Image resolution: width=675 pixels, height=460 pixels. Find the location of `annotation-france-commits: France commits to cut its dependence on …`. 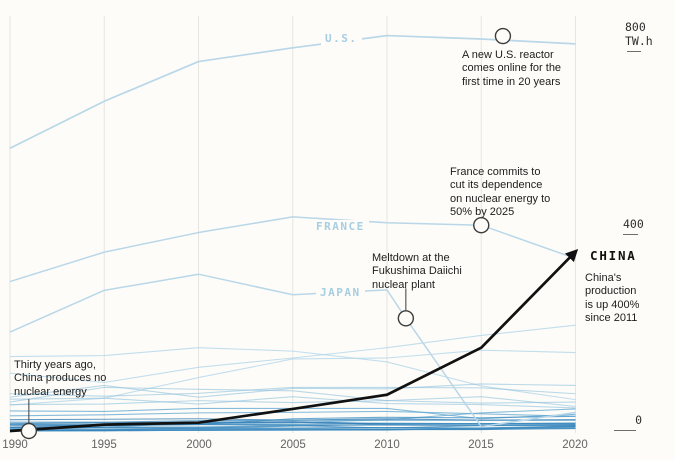

annotation-france-commits: France commits to cut its dependence on … is located at coordinates (500, 192).